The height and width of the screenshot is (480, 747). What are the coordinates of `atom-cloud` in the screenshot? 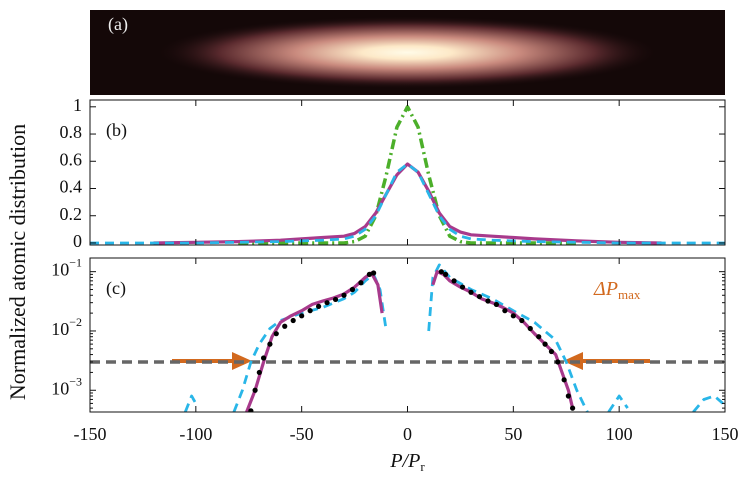 It's located at (407, 52).